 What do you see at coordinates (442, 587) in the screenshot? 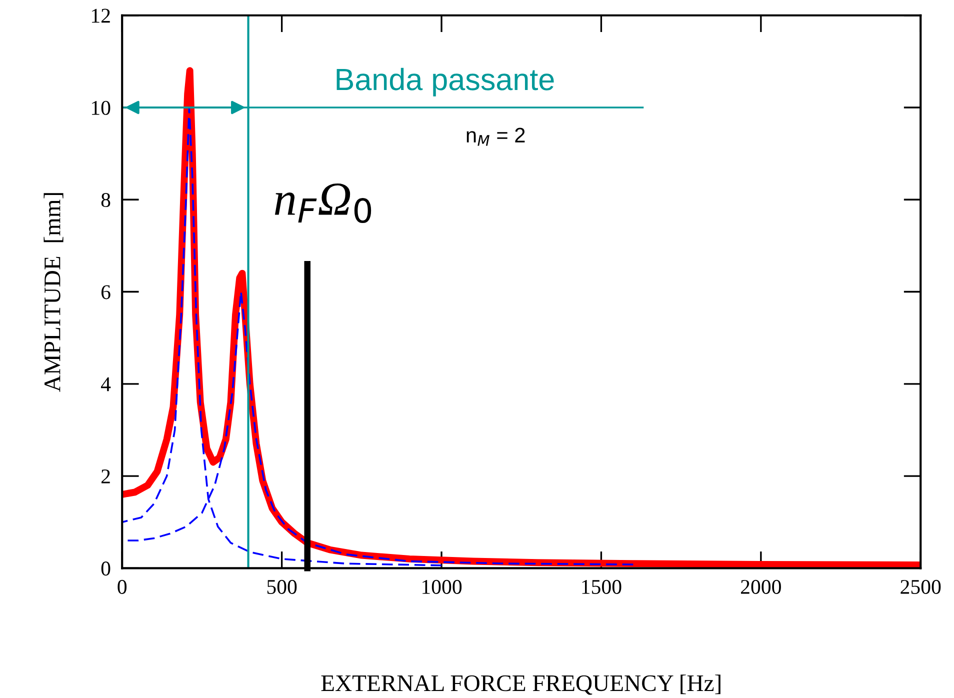
I see `x-tick-label: 1000` at bounding box center [442, 587].